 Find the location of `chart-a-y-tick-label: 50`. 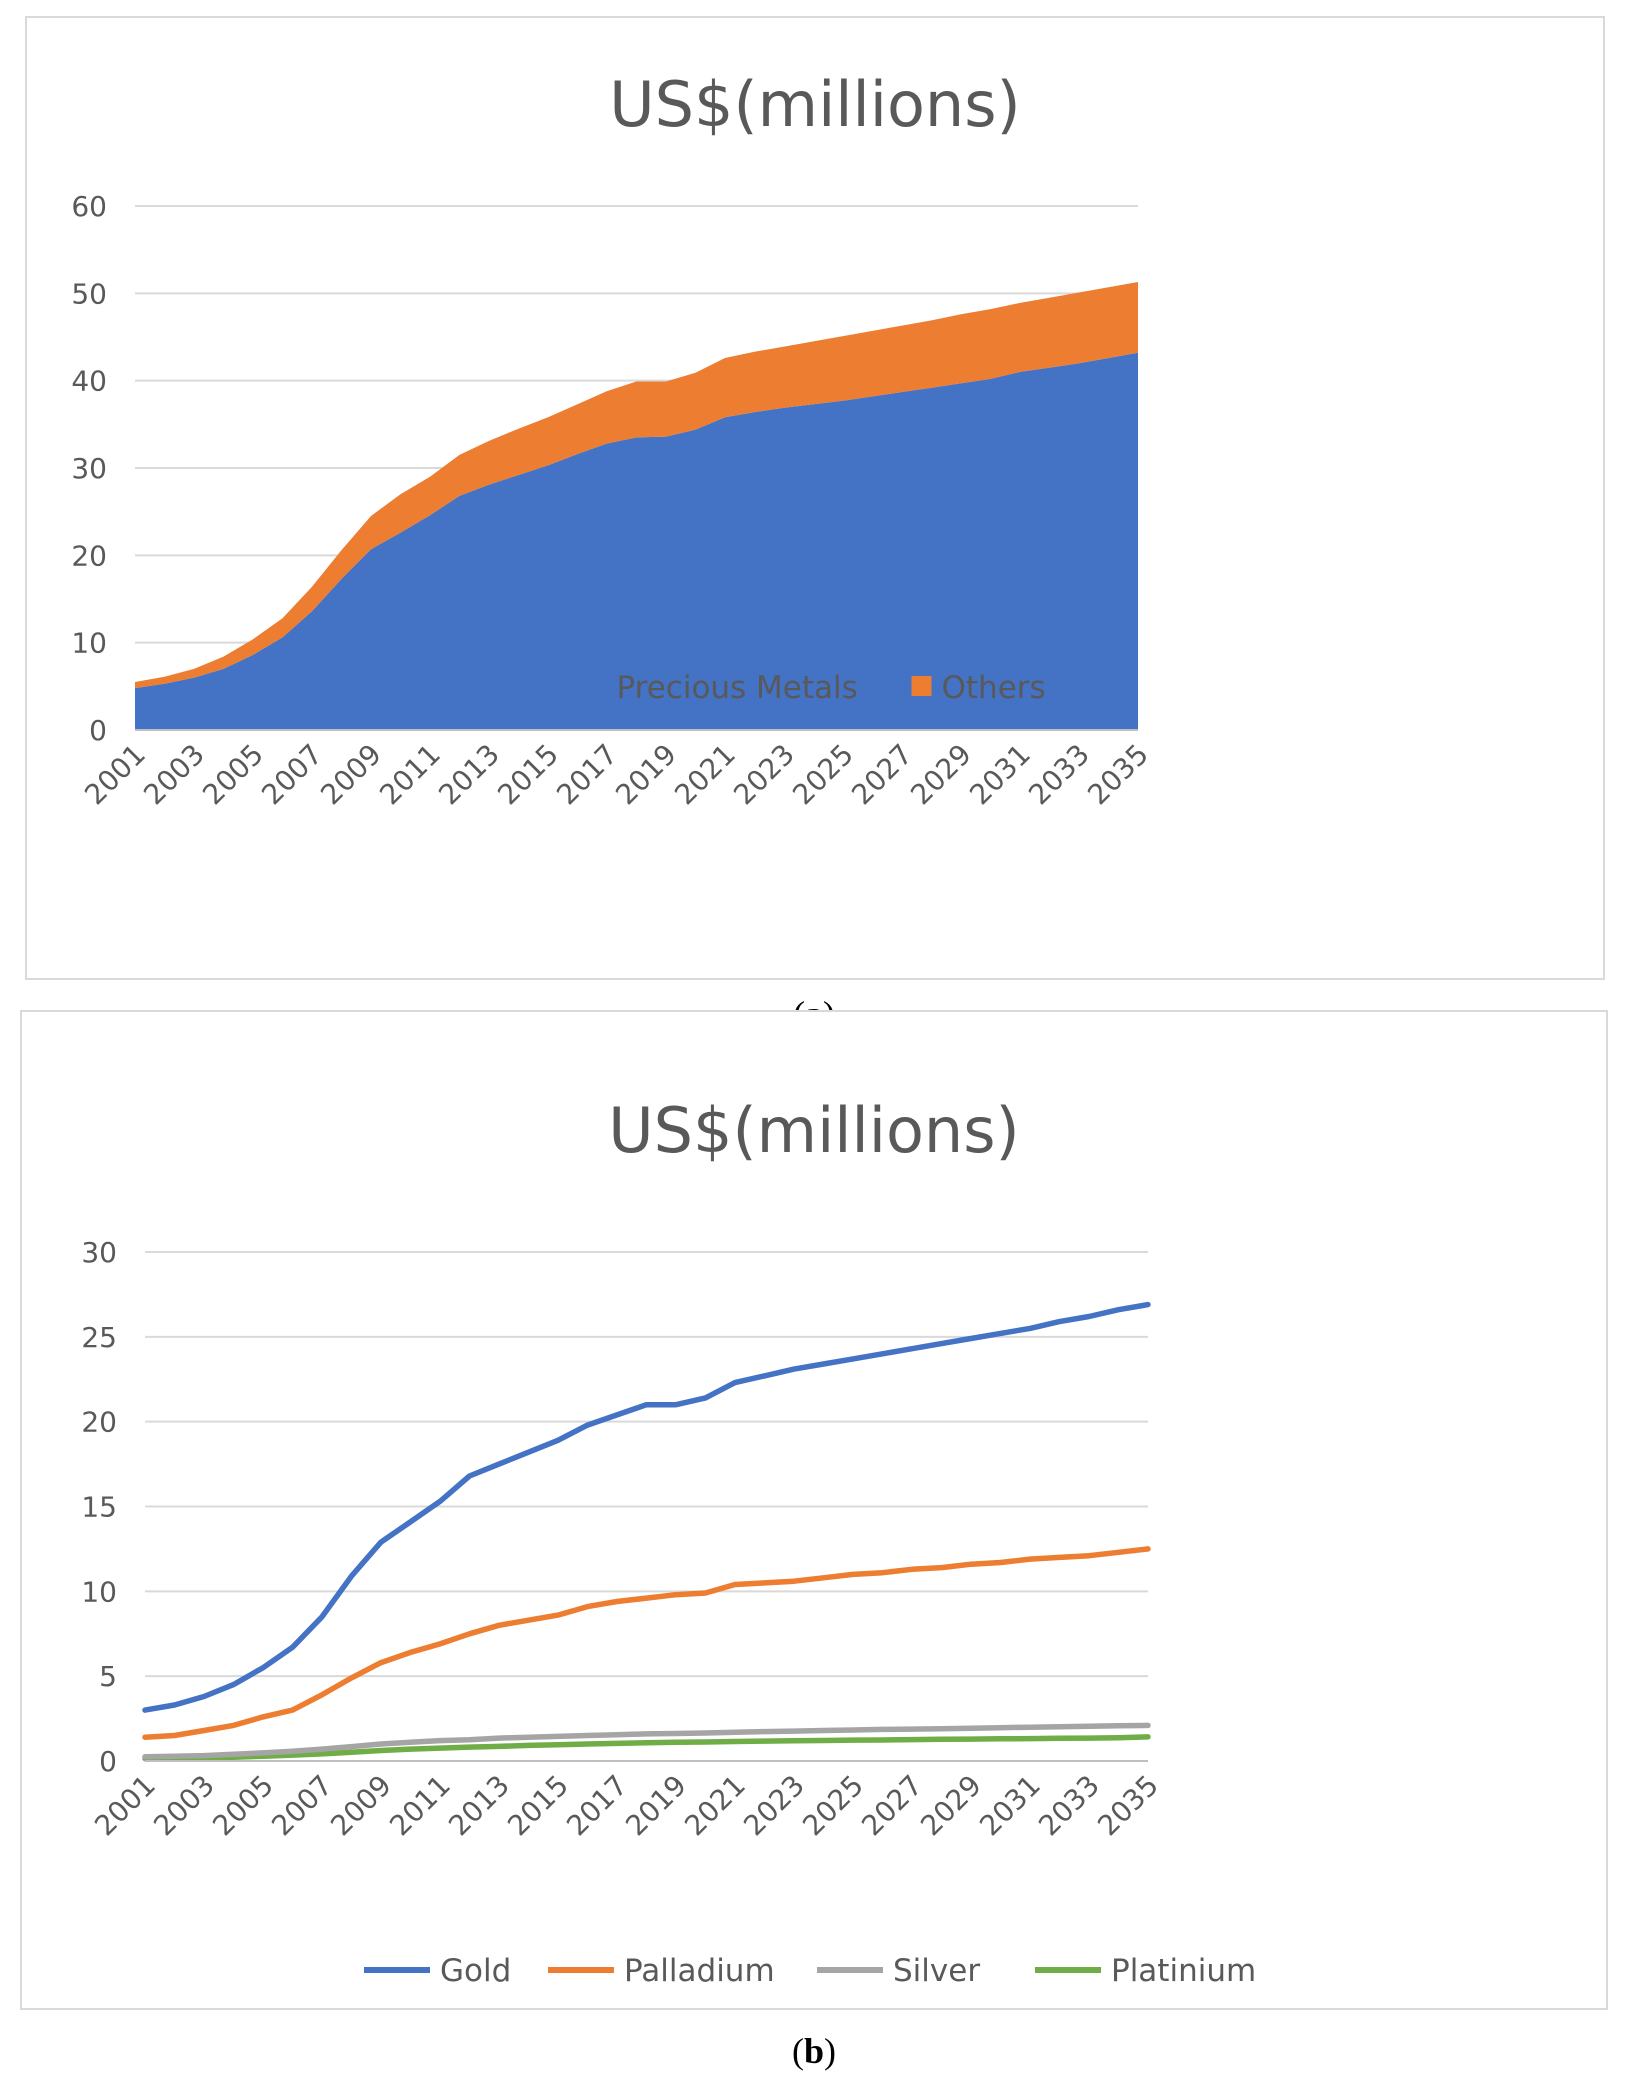

chart-a-y-tick-label: 50 is located at coordinates (89, 293).